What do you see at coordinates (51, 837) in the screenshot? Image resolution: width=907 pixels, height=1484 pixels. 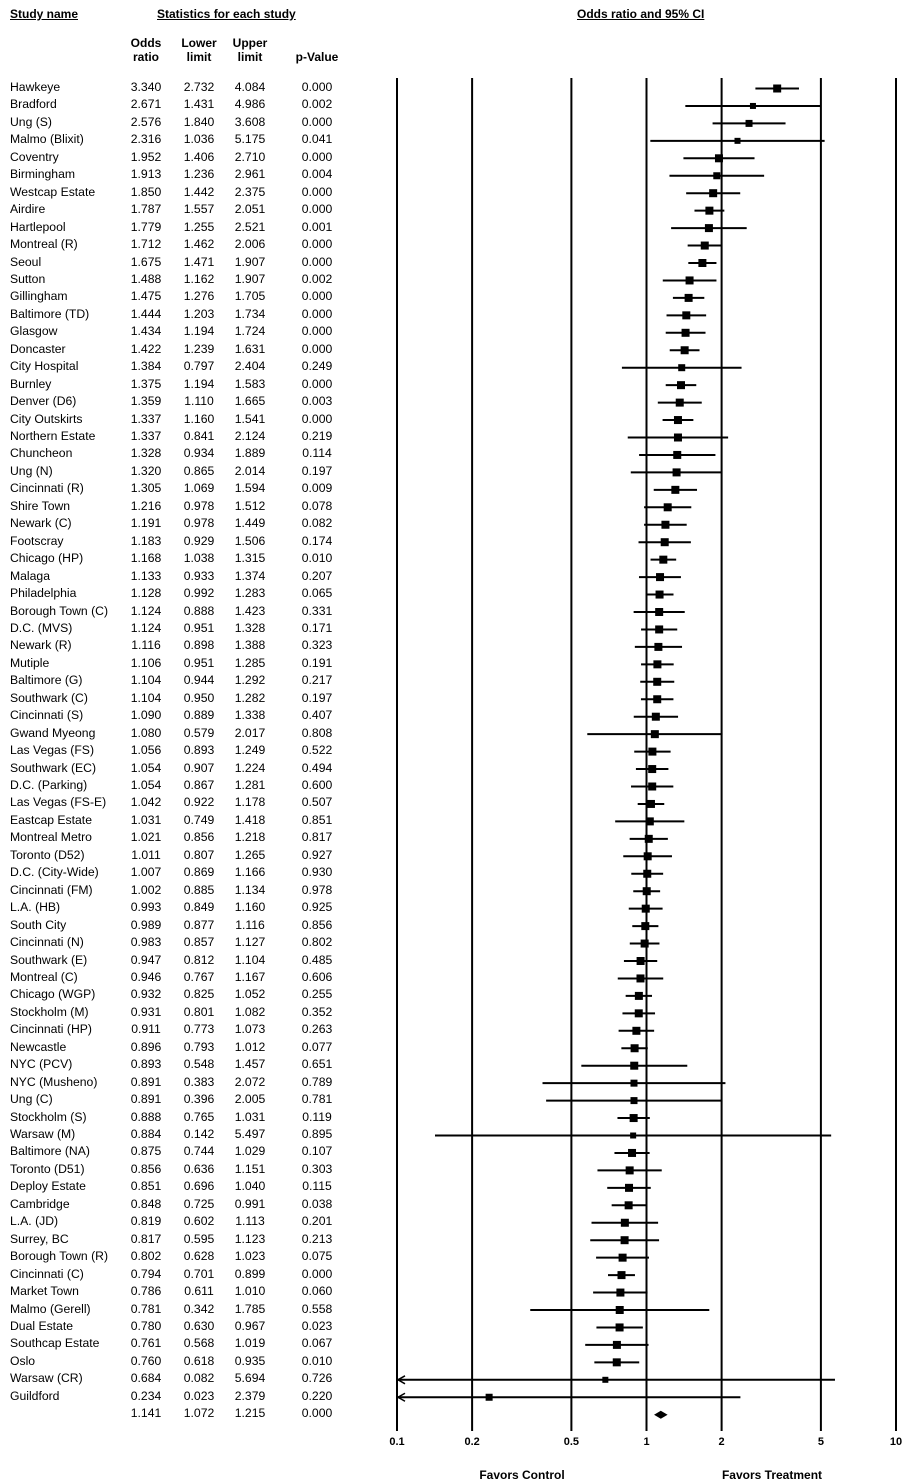 I see `cell-name: Montreal Metro` at bounding box center [51, 837].